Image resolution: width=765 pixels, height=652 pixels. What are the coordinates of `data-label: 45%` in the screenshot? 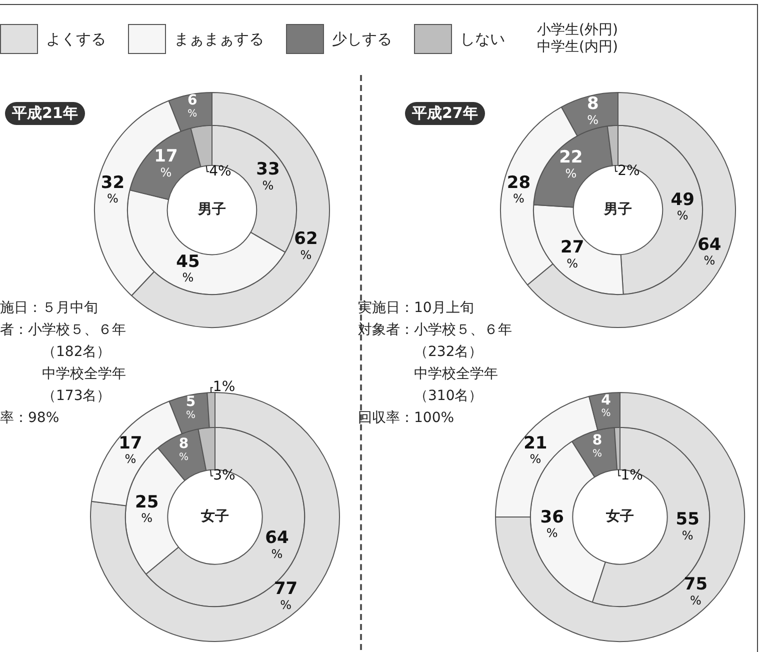 It's located at (188, 268).